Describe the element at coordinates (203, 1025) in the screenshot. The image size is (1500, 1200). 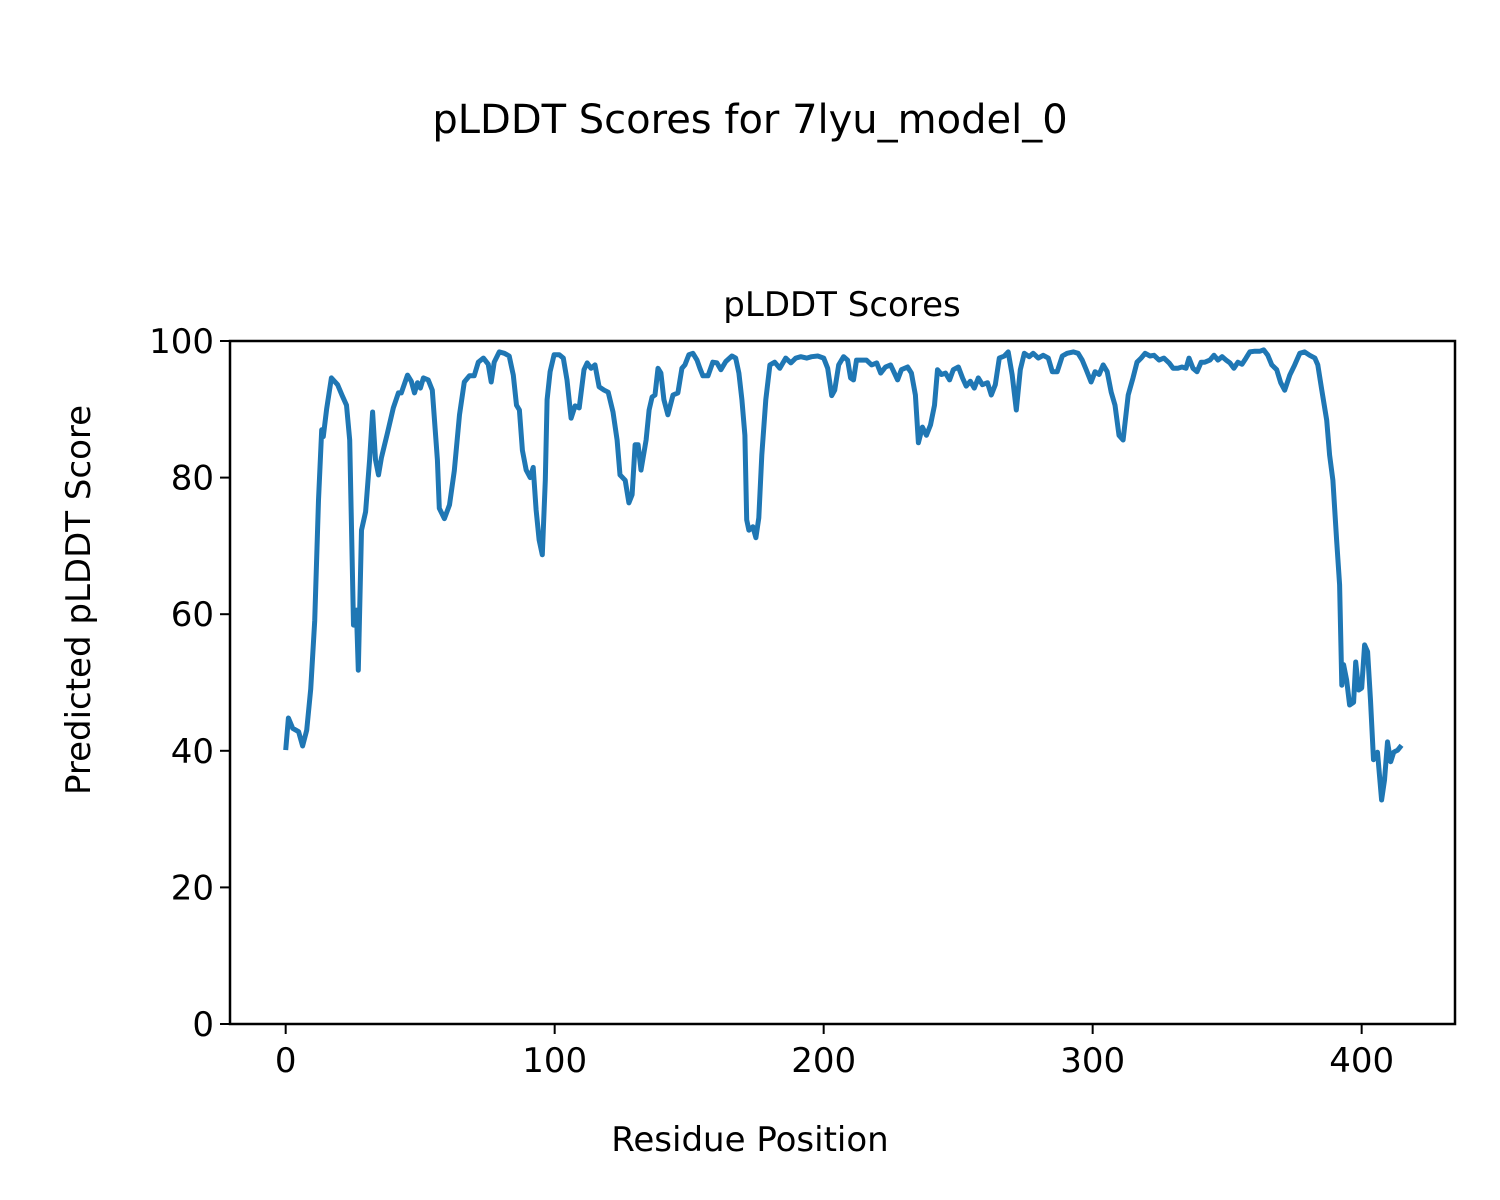
I see `y-tick-label: 0` at that location.